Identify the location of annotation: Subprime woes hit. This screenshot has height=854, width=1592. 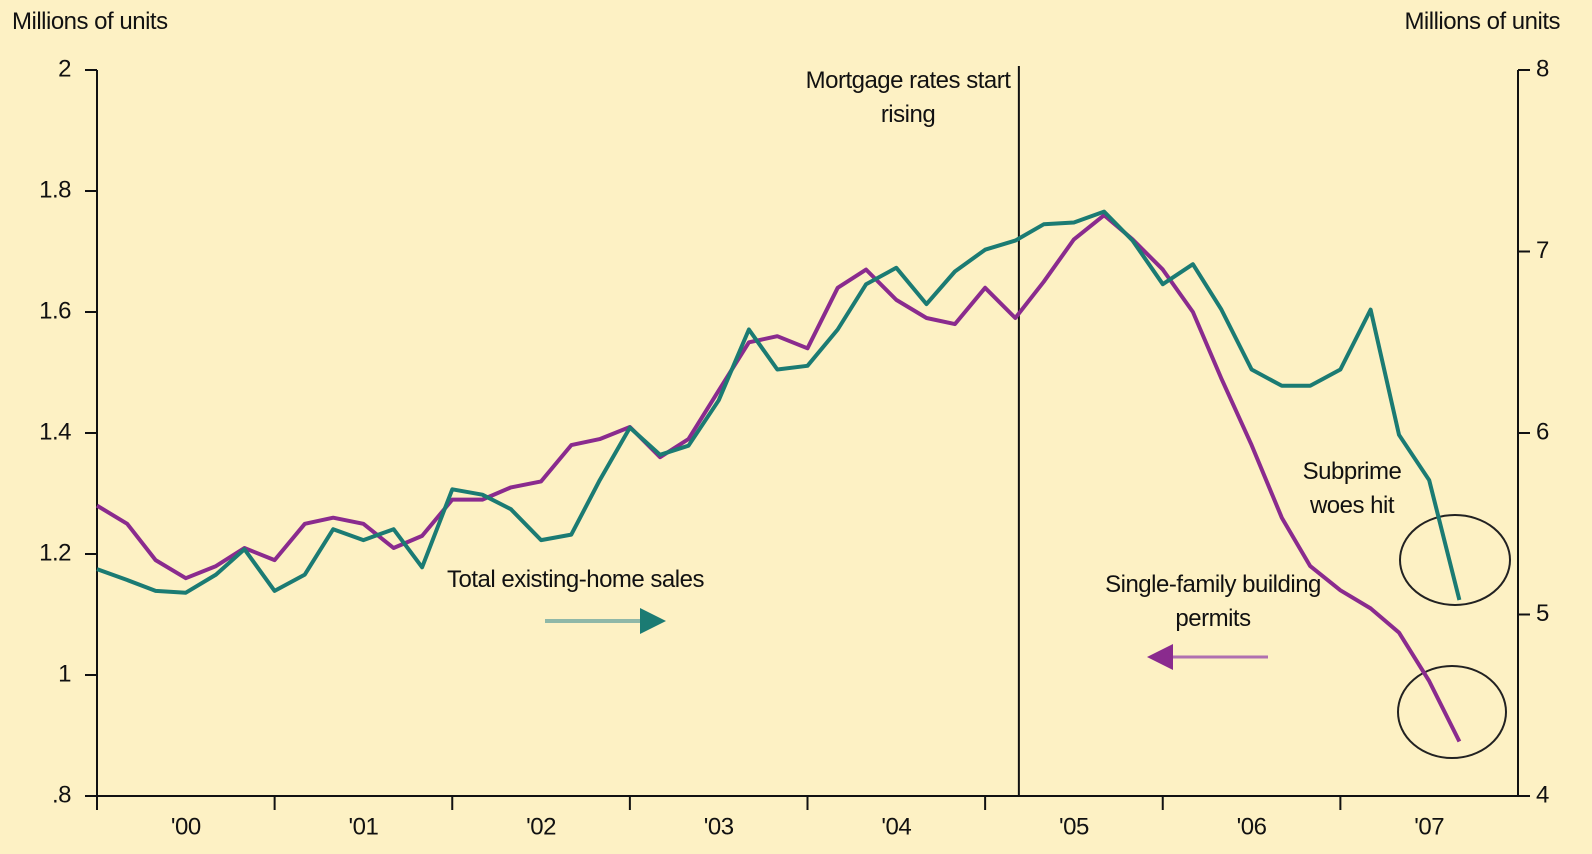
(1352, 488).